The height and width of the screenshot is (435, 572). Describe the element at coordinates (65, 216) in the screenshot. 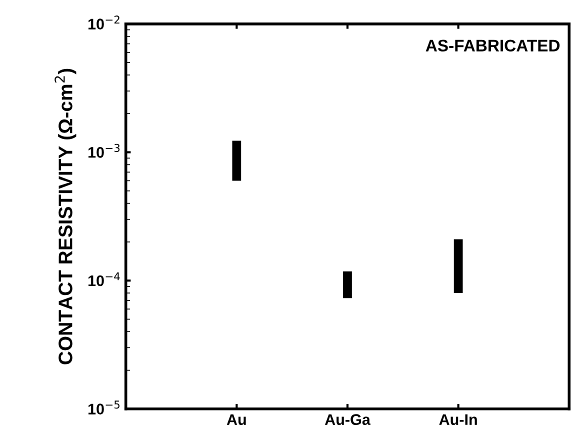

I see `y-axis-title: CONTACT RESISTIVITY (Ω-cm$^{2}$)` at that location.